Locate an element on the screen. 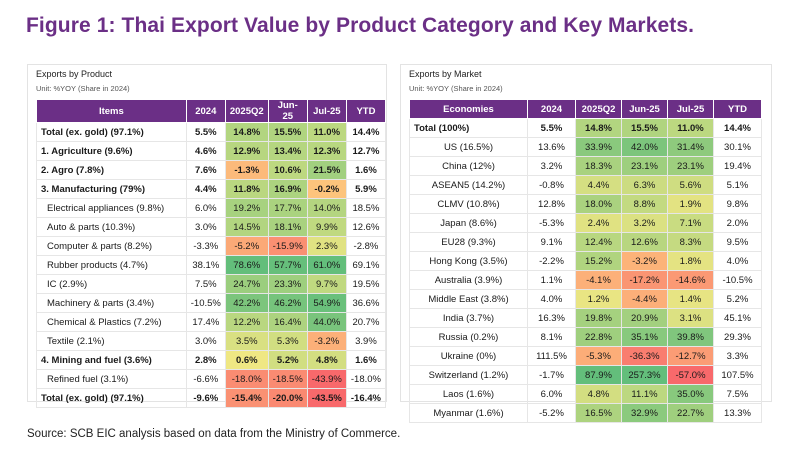 The width and height of the screenshot is (800, 475). value-cell: 46.2% is located at coordinates (287, 303).